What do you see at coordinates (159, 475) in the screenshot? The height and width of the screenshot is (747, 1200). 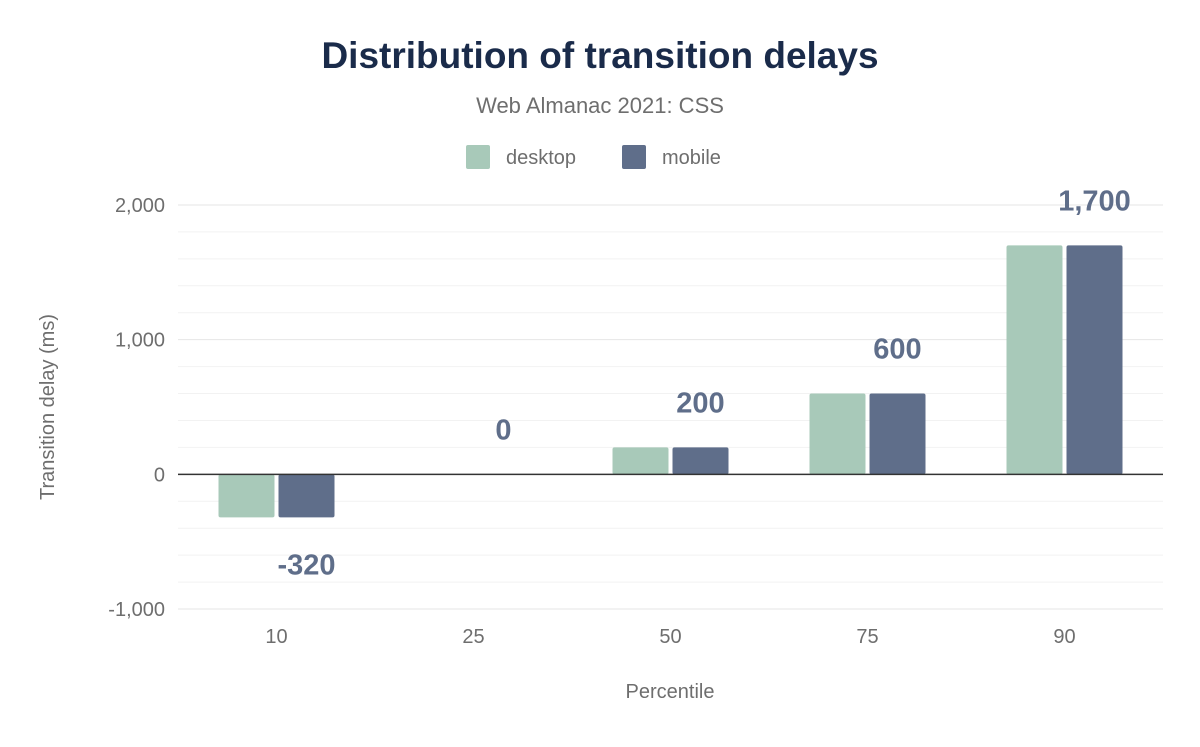 I see `y-tick-label: 0` at bounding box center [159, 475].